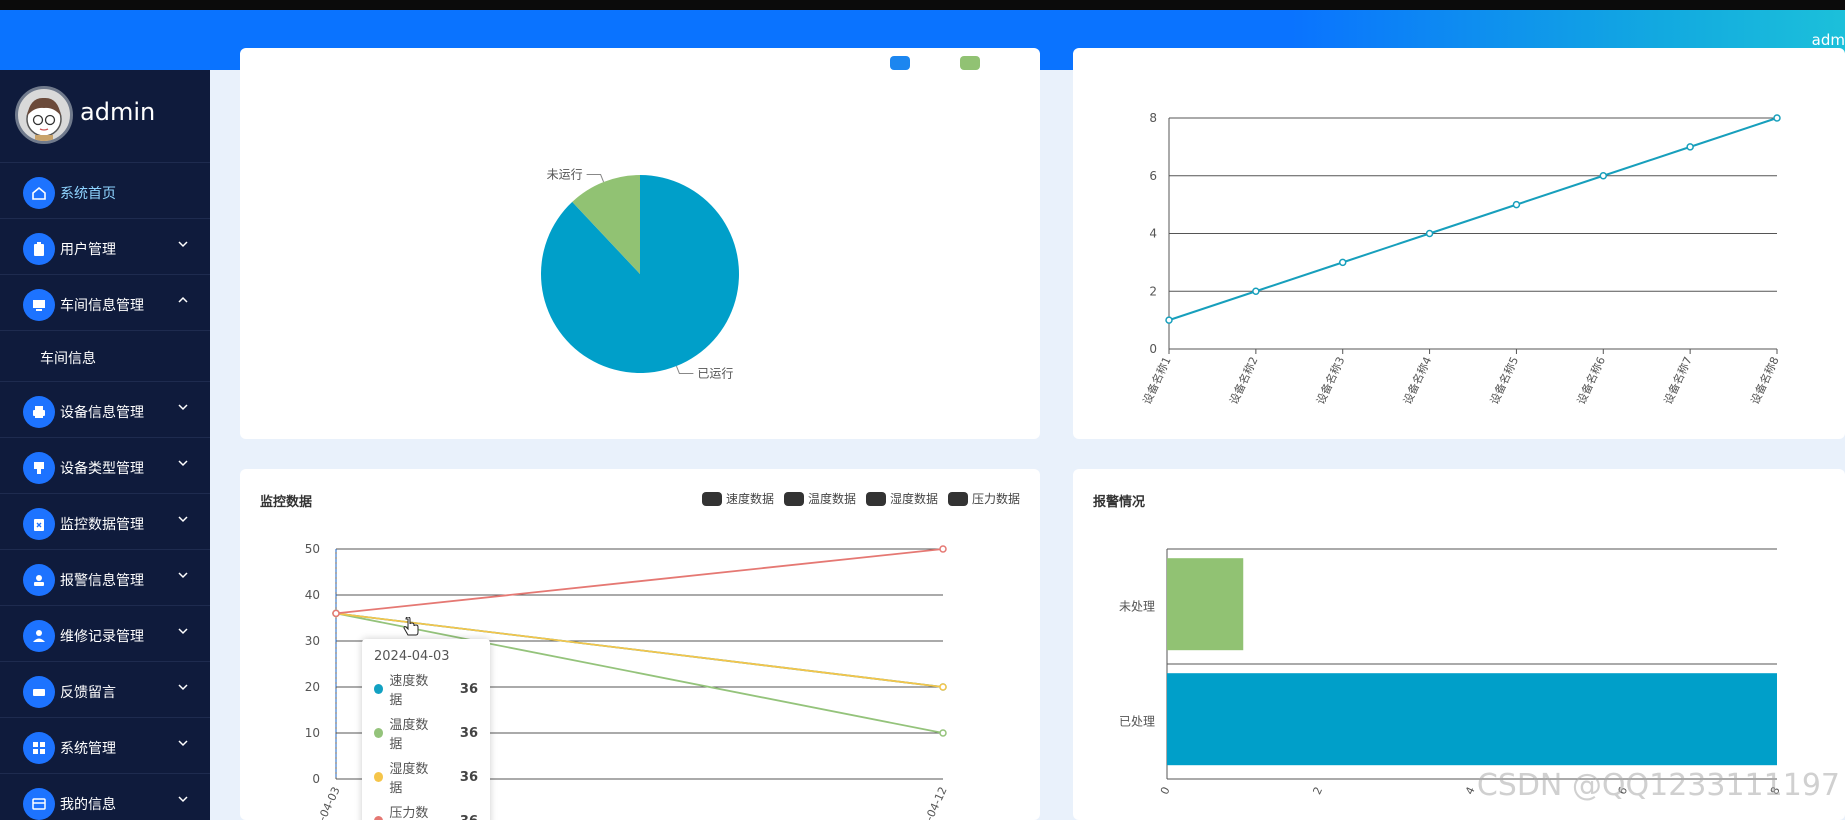 This screenshot has width=1845, height=820. Describe the element at coordinates (312, 733) in the screenshot. I see `y-tick-label: 10` at that location.